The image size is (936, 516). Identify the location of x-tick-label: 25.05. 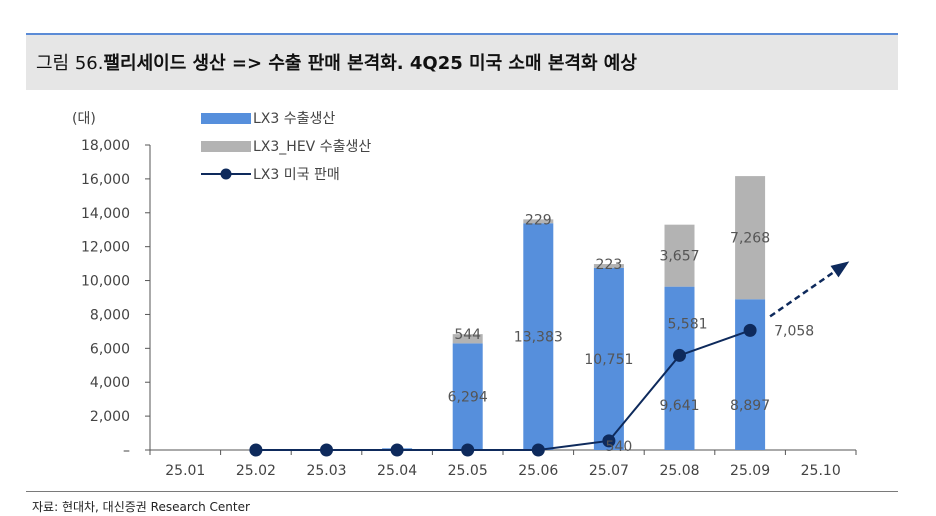
(468, 471).